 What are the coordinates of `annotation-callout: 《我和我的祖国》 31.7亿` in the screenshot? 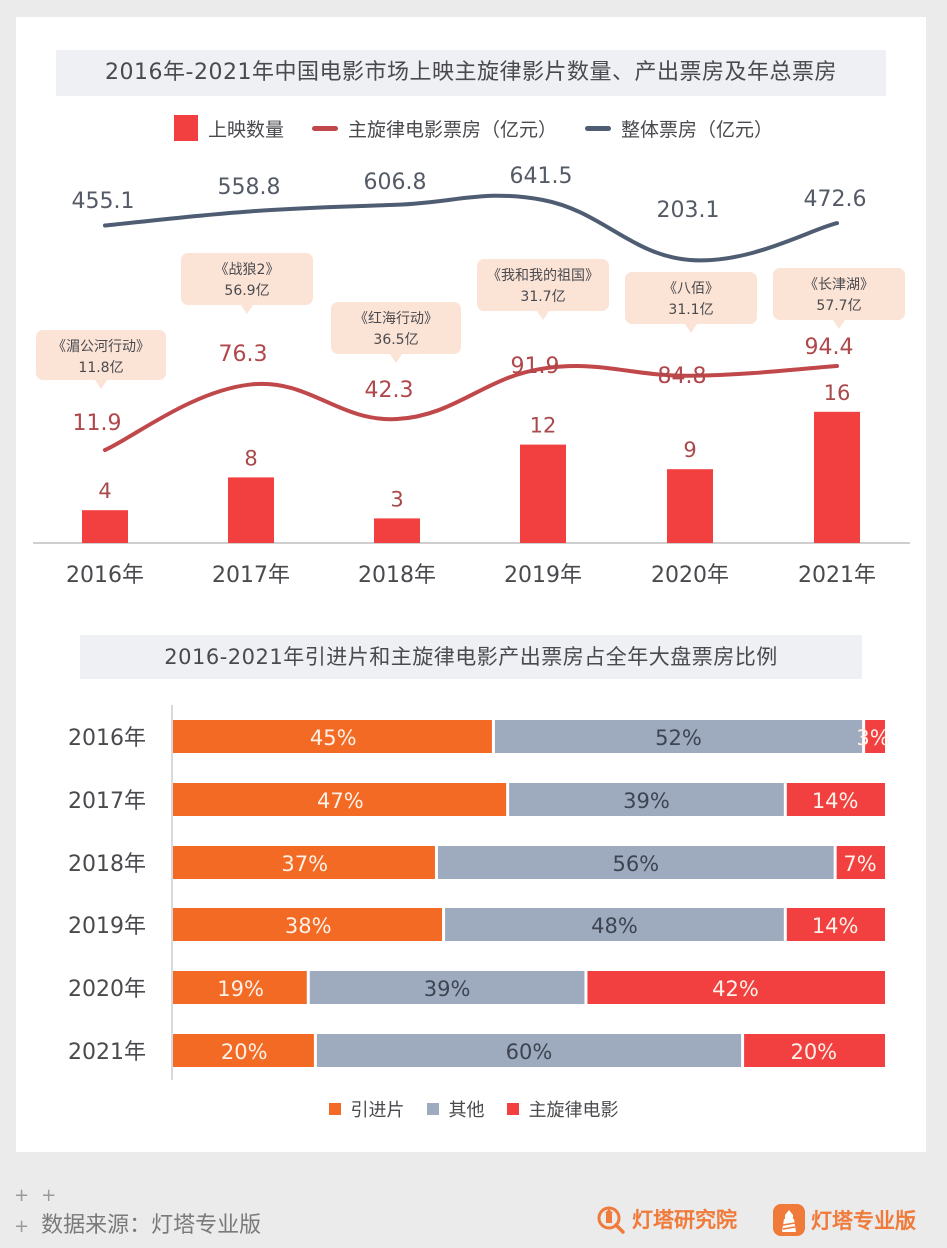 It's located at (543, 289).